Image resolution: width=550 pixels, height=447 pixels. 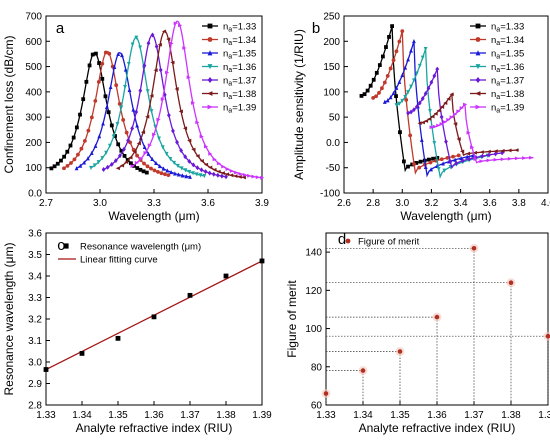 What do you see at coordinates (46, 203) in the screenshot?
I see `x-tick-label: 2.7` at bounding box center [46, 203].